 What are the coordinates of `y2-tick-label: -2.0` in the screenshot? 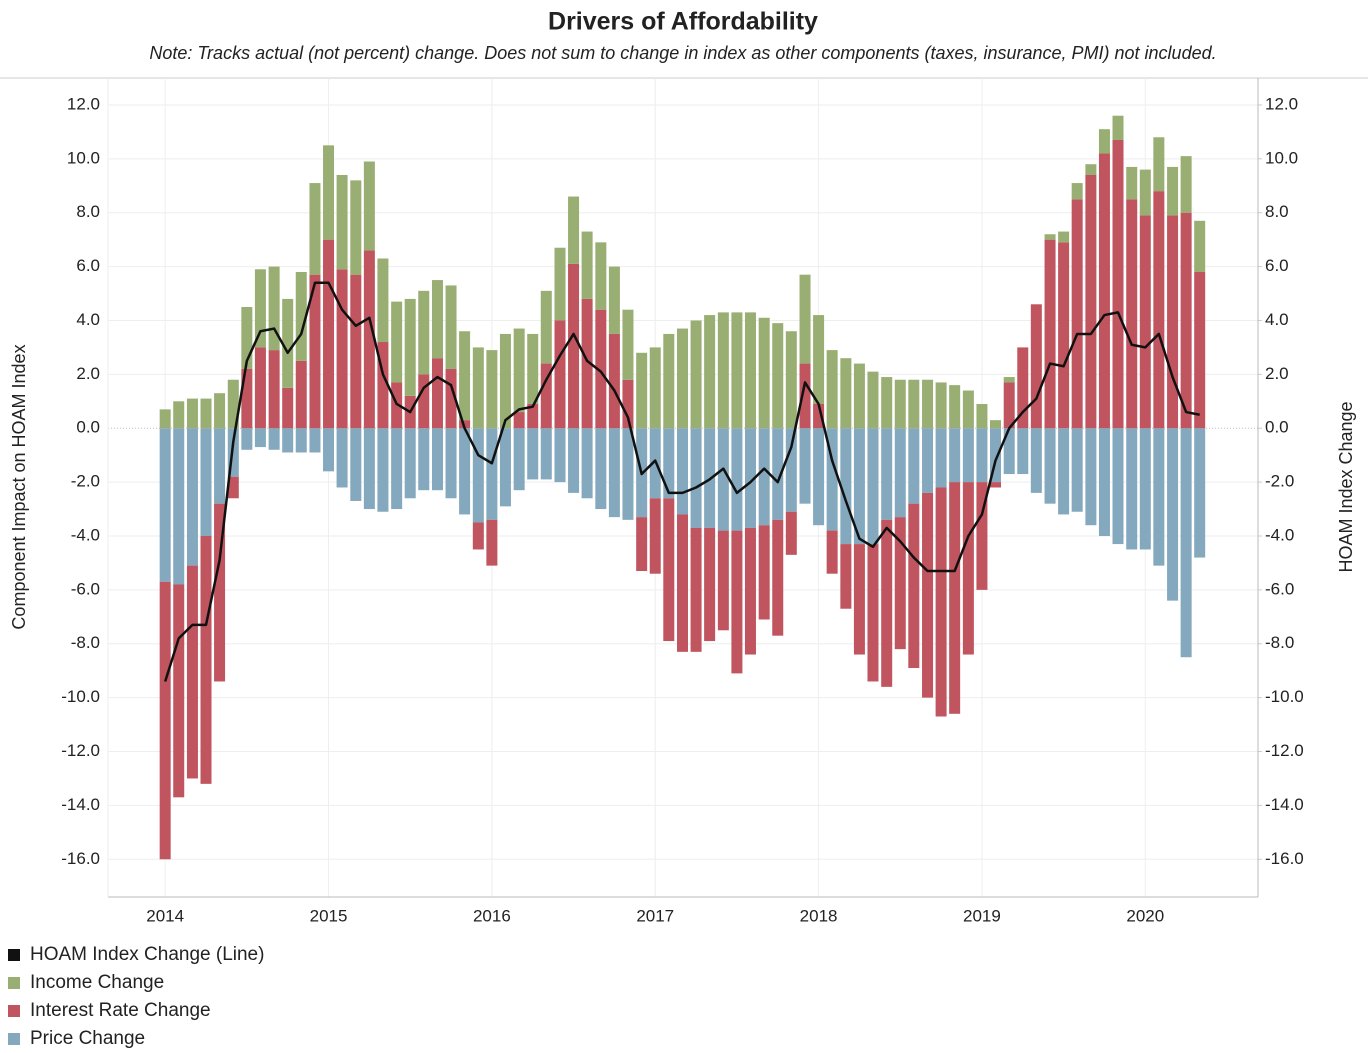 It's located at (1279, 481).